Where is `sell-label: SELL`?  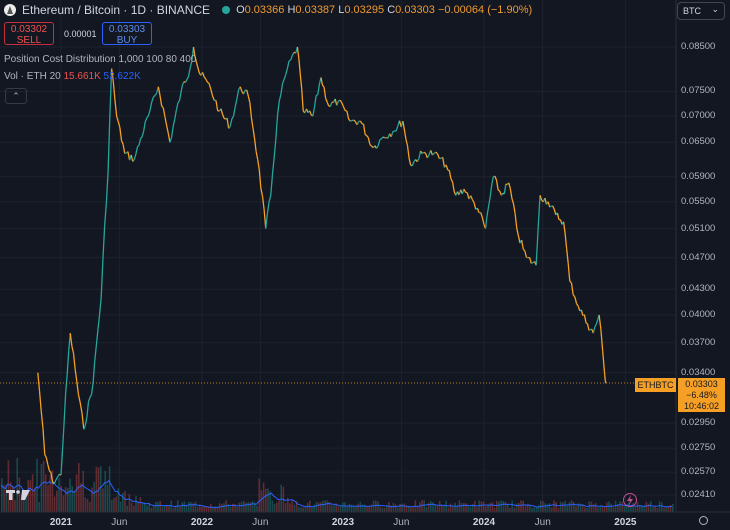
sell-label: SELL is located at coordinates (29, 40).